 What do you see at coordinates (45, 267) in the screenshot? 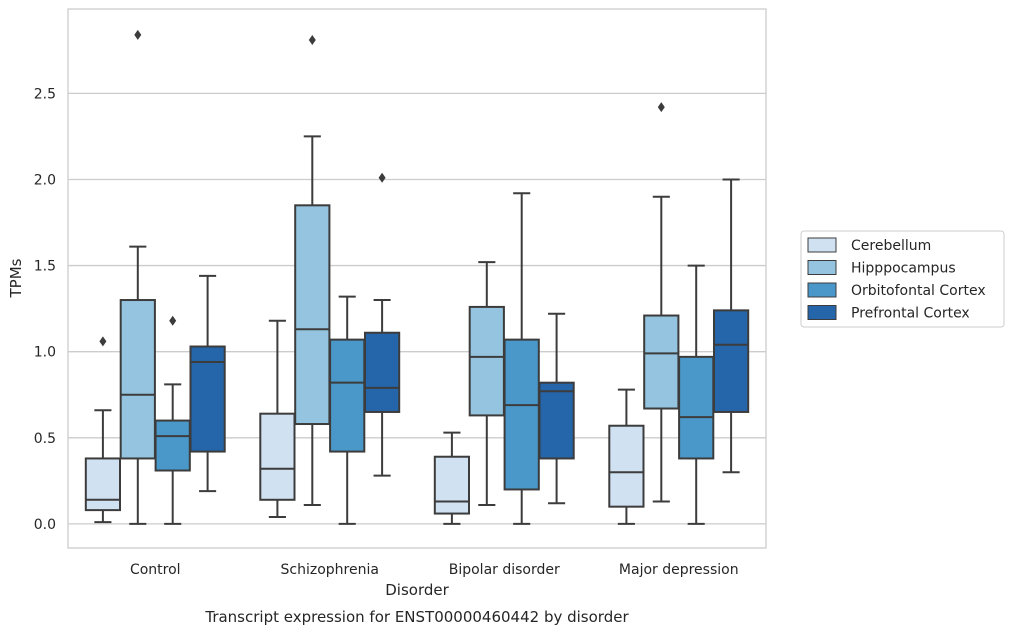
I see `y-tick-label: 1.5` at bounding box center [45, 267].